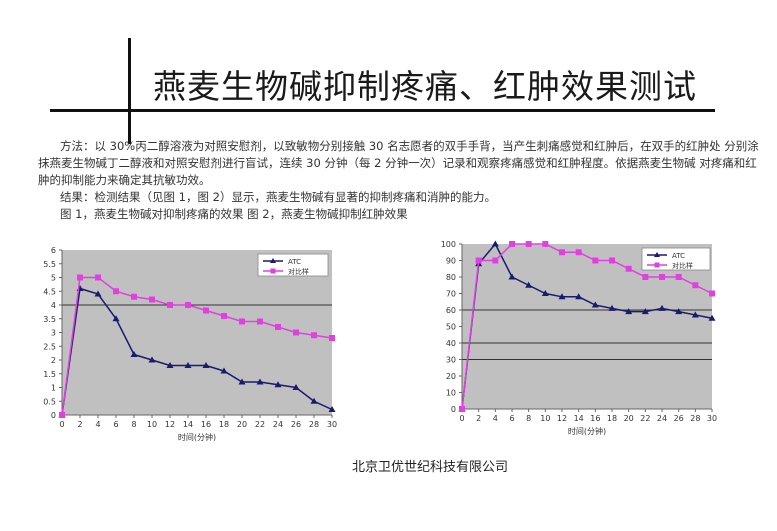  Describe the element at coordinates (260, 424) in the screenshot. I see `chart1-x-tick-label: 22` at that location.